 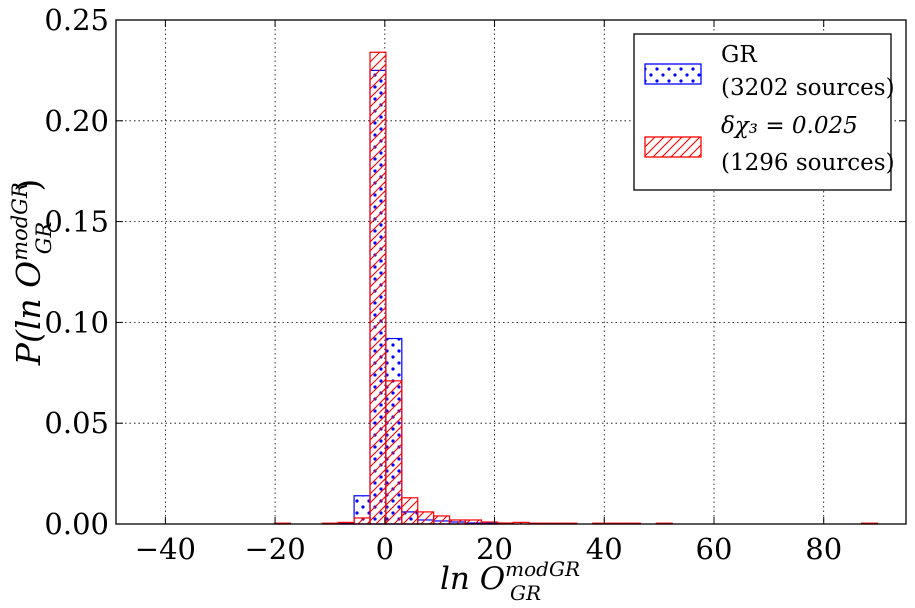 I want to click on y-axis-label-sub: GR, so click(x=44, y=237).